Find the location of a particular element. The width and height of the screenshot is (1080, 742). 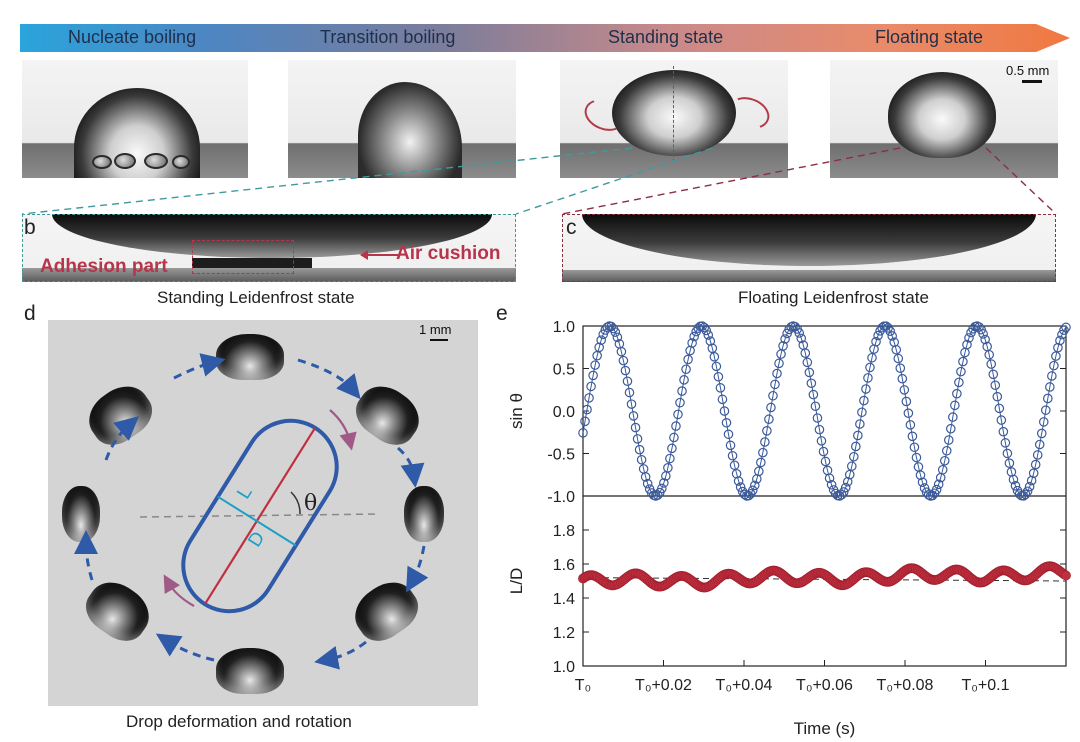

regime-label-floating: Floating state is located at coordinates (929, 37).